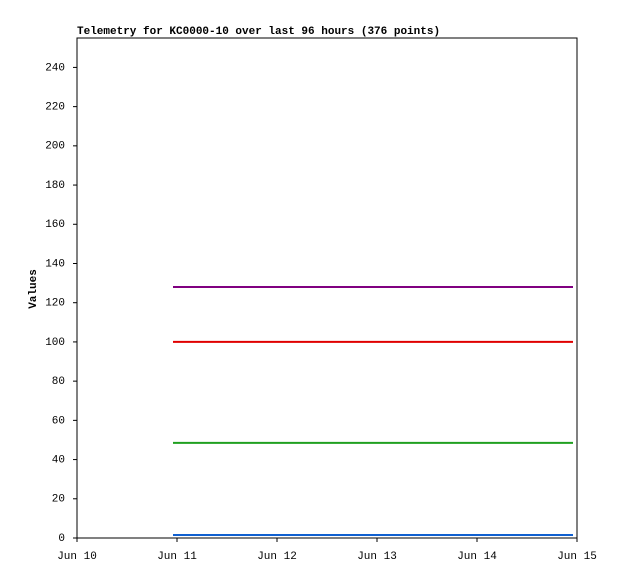  I want to click on y-tick-label: 20, so click(58, 500).